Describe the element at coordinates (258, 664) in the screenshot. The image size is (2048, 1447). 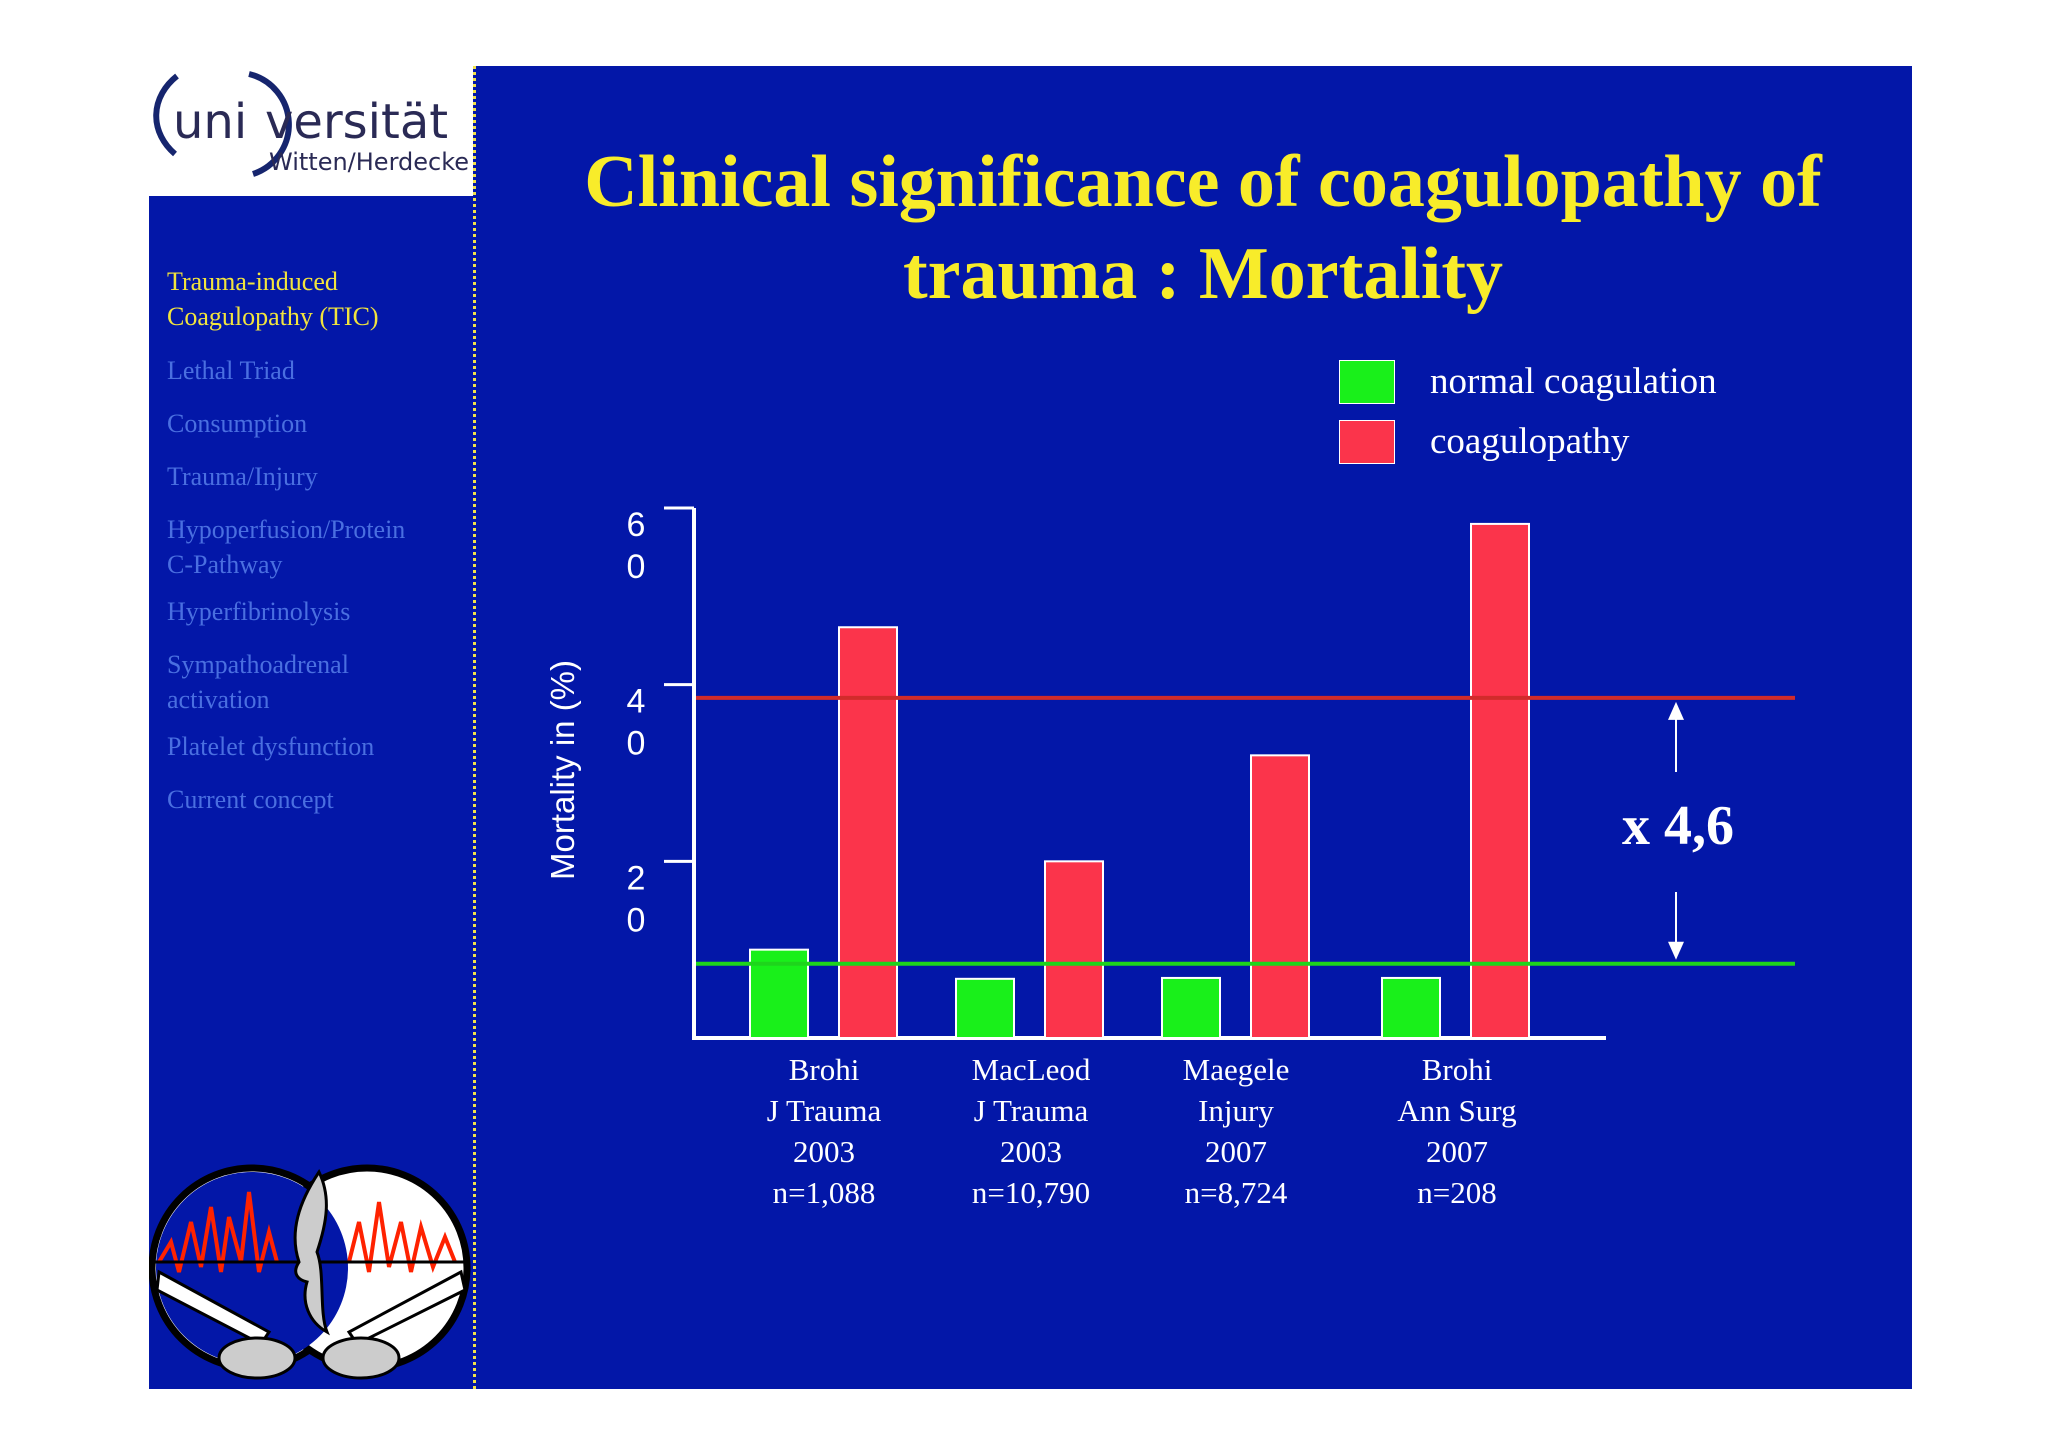
I see `sidebar-item-label: Sympathoadrenal` at that location.